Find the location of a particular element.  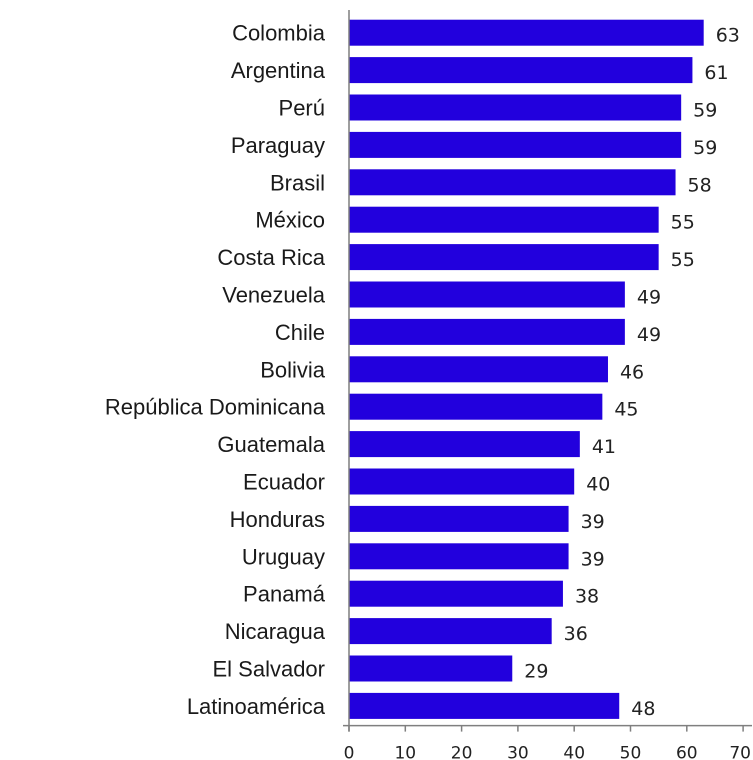

category-label: Brasil is located at coordinates (297, 182).